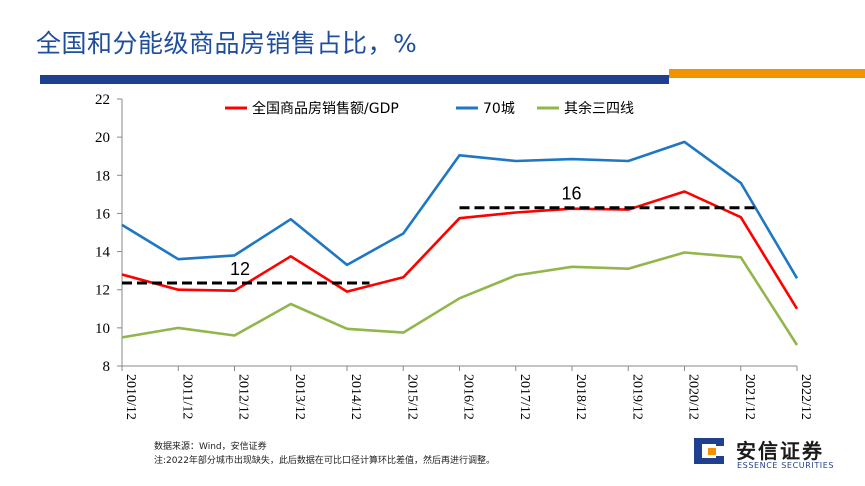 The width and height of the screenshot is (865, 486). What do you see at coordinates (749, 397) in the screenshot?
I see `x-tick-label: 2021/12` at bounding box center [749, 397].